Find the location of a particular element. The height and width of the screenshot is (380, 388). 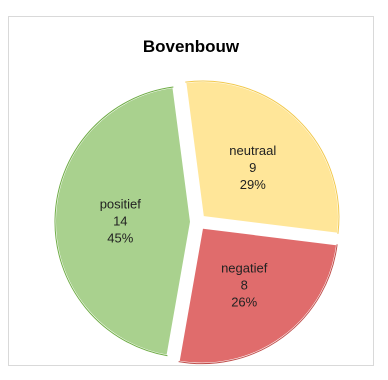

slice-value-positief: 14 is located at coordinates (120, 220).